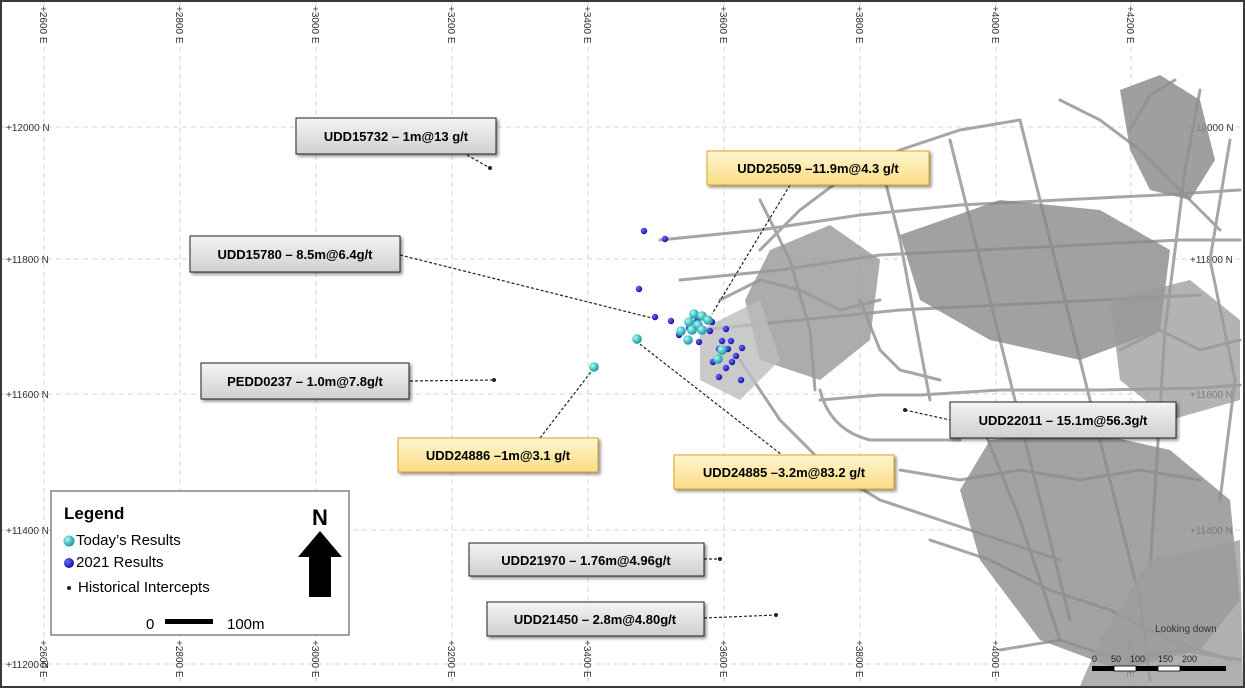  What do you see at coordinates (42, 25) in the screenshot?
I see `easting-label-top: +2600 E` at bounding box center [42, 25].